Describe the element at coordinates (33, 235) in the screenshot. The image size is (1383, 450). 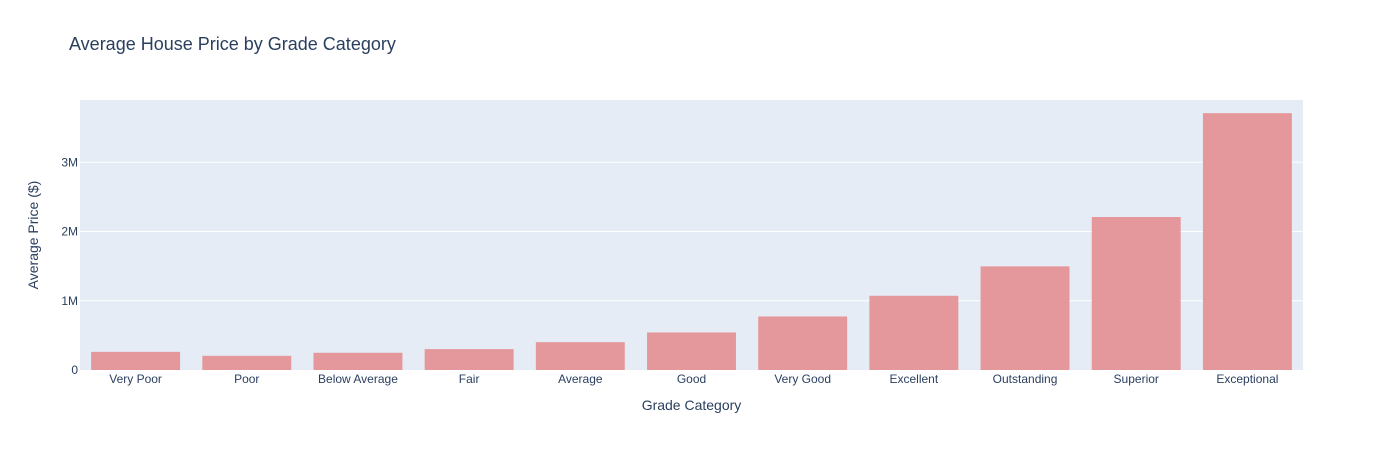
I see `y-axis-title: Average Price ($)` at that location.